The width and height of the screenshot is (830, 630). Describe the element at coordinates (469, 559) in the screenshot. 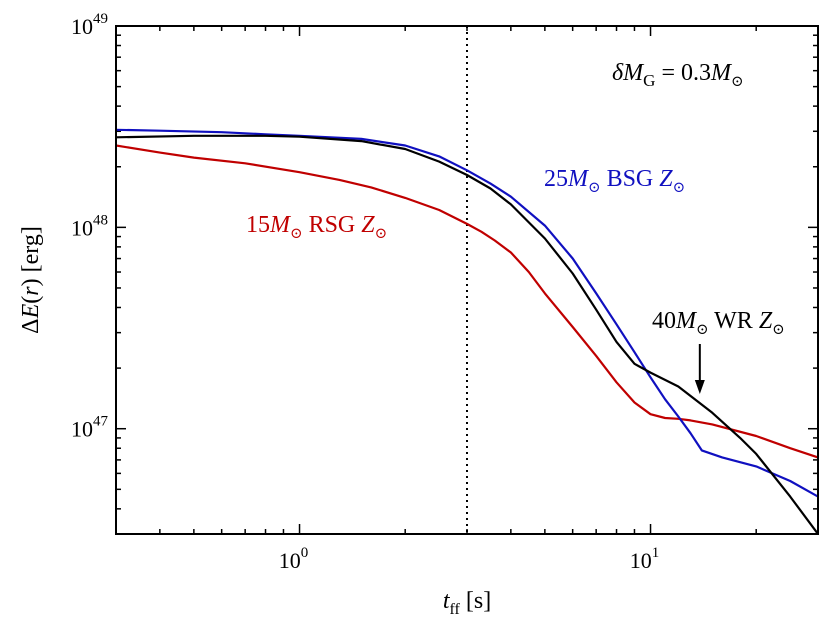

I see `x-tick-labels: 10⁰ 10¹` at that location.